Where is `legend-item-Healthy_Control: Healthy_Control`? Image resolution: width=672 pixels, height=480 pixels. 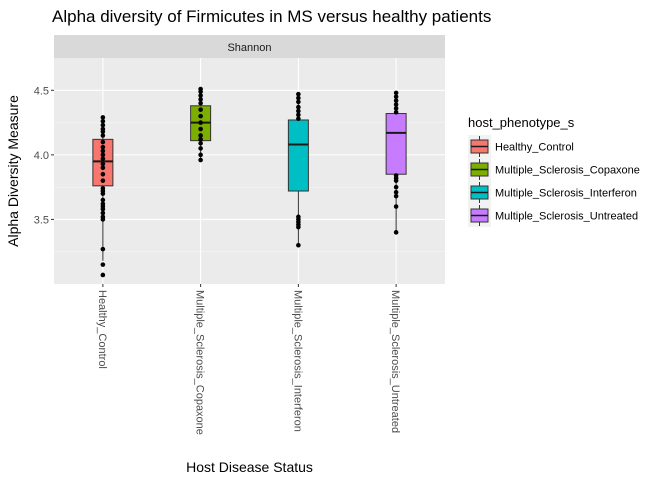
legend-item-Healthy_Control: Healthy_Control is located at coordinates (521, 146).